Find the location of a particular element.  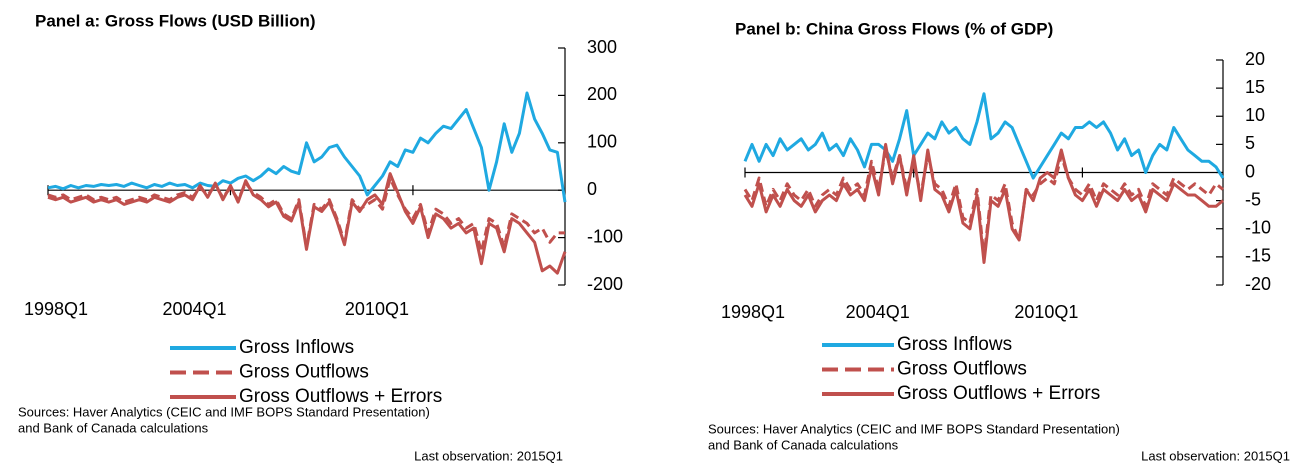

chart-title: Panel b: China Gross Flows (% of GDP) is located at coordinates (894, 28).